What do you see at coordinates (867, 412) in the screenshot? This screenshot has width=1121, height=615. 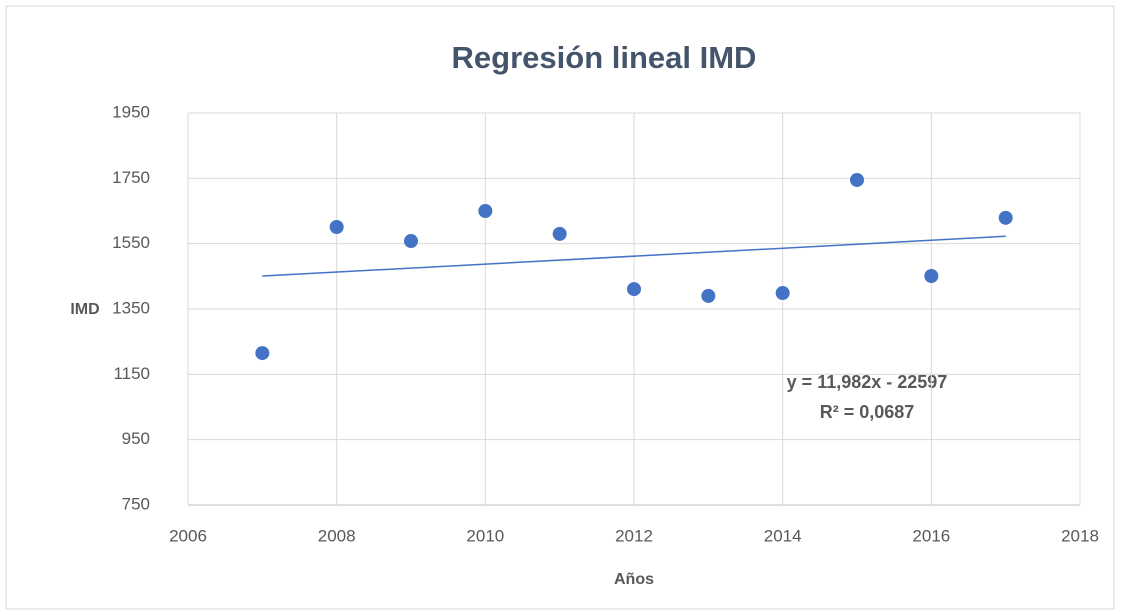 I see `annotation: R² = 0,0687` at bounding box center [867, 412].